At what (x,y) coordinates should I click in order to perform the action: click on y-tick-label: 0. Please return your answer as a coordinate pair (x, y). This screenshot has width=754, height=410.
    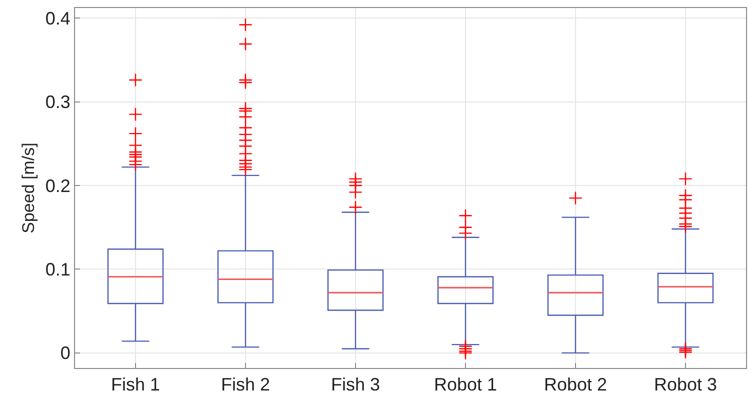
    Looking at the image, I should click on (65, 353).